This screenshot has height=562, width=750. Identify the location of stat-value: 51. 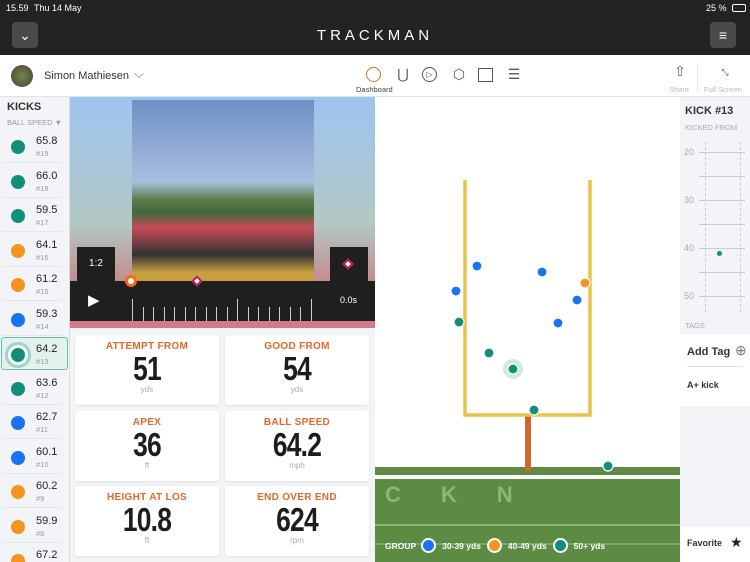
(147, 368).